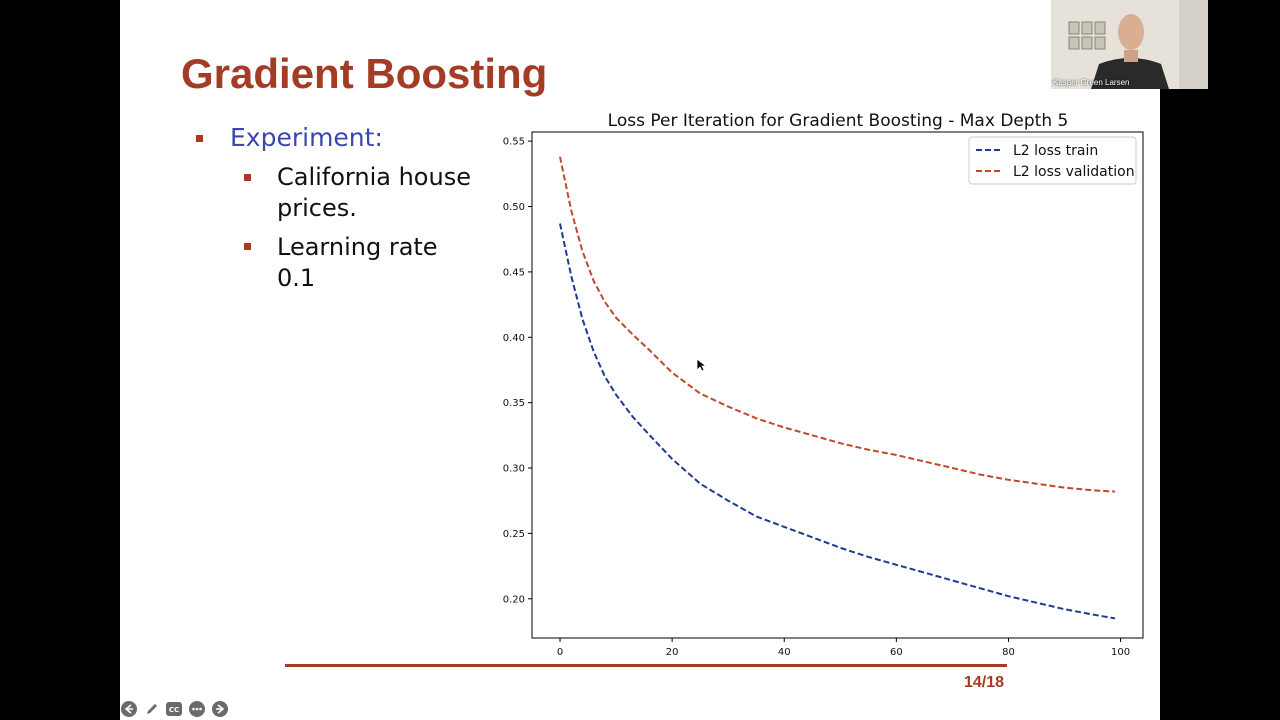  I want to click on arrow-left-icon, so click(128, 709).